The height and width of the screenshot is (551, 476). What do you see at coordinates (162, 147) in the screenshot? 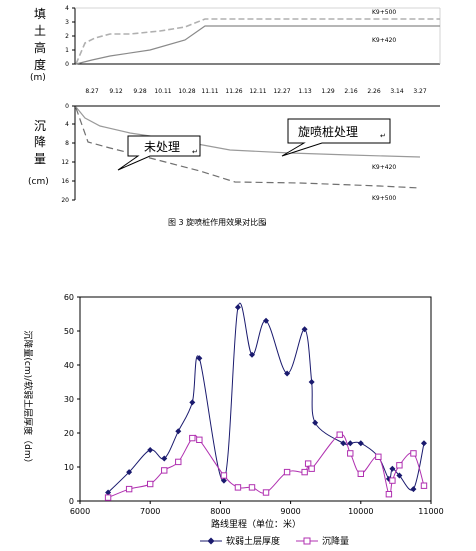
I see `callout-untreated-text: 未处理` at bounding box center [162, 147].